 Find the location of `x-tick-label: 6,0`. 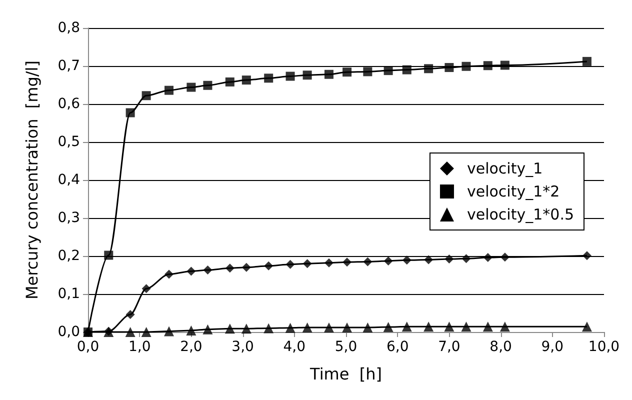

x-tick-label: 6,0 is located at coordinates (397, 347).